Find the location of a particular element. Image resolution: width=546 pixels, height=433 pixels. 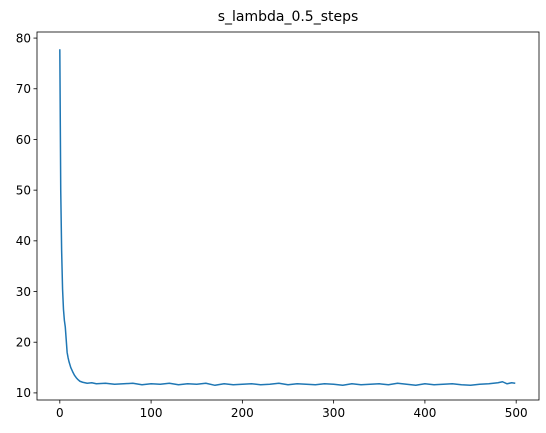

y-tick-label: 30 is located at coordinates (23, 292).